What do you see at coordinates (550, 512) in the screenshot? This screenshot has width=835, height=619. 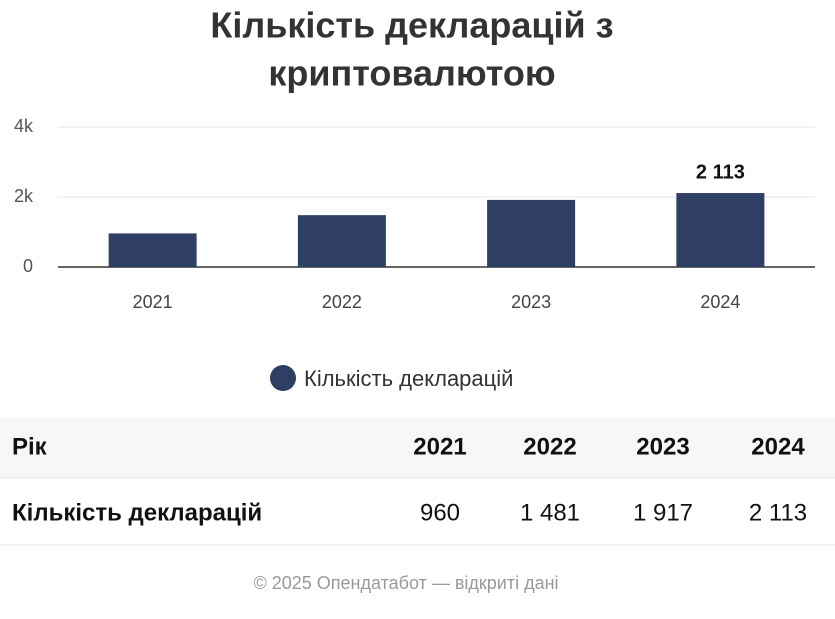 I see `table-cell: 1 481` at bounding box center [550, 512].